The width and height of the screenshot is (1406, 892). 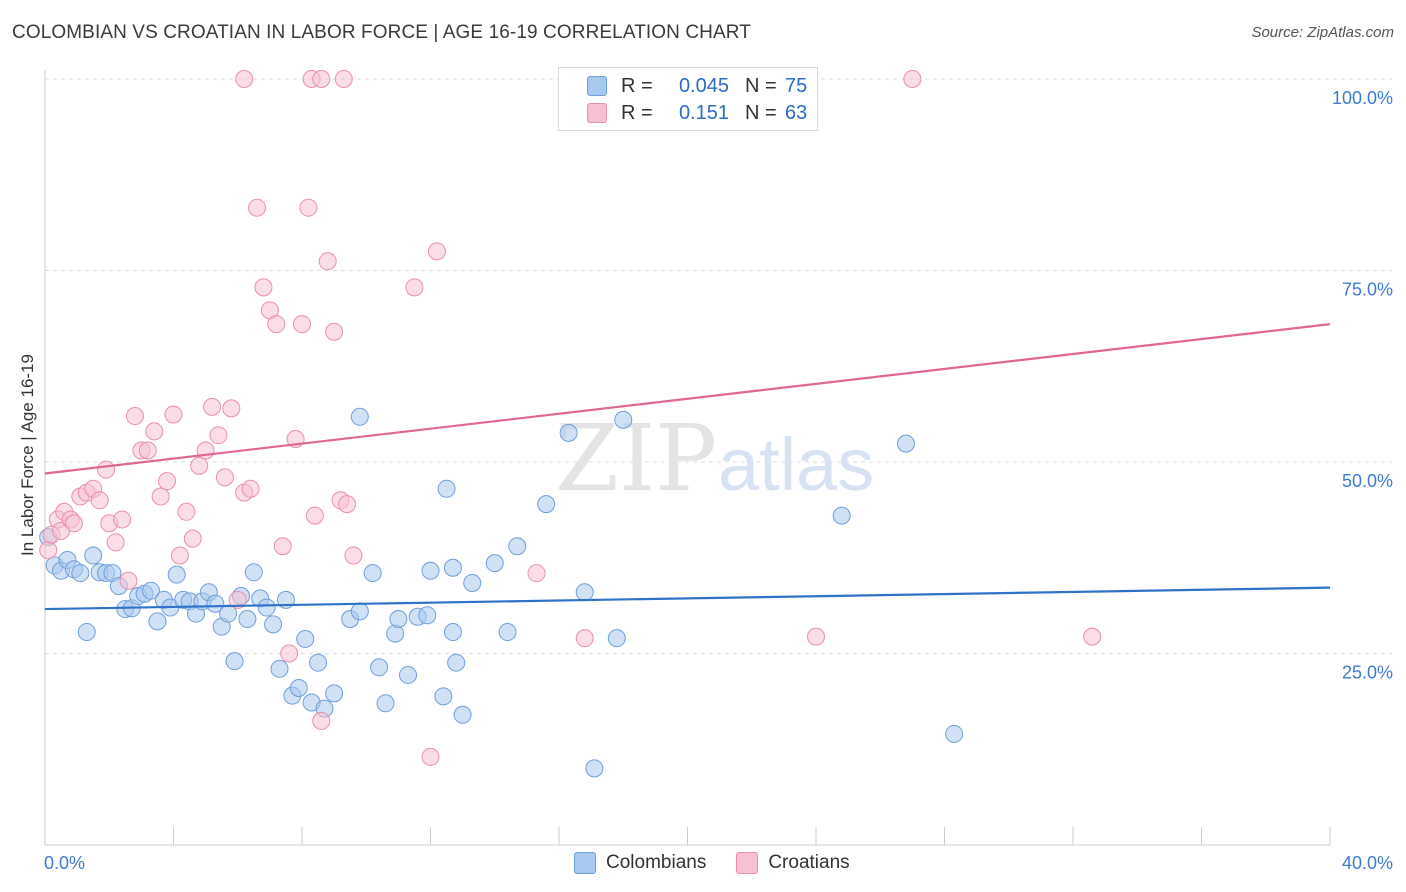 I want to click on series-label-croatians: Croatians, so click(x=809, y=862).